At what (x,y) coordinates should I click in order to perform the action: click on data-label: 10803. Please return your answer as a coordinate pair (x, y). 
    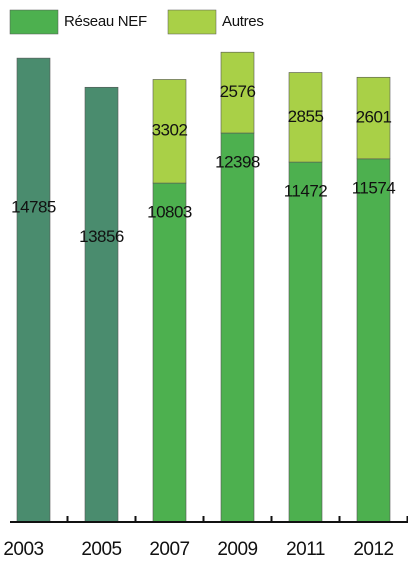
    Looking at the image, I should click on (169, 212).